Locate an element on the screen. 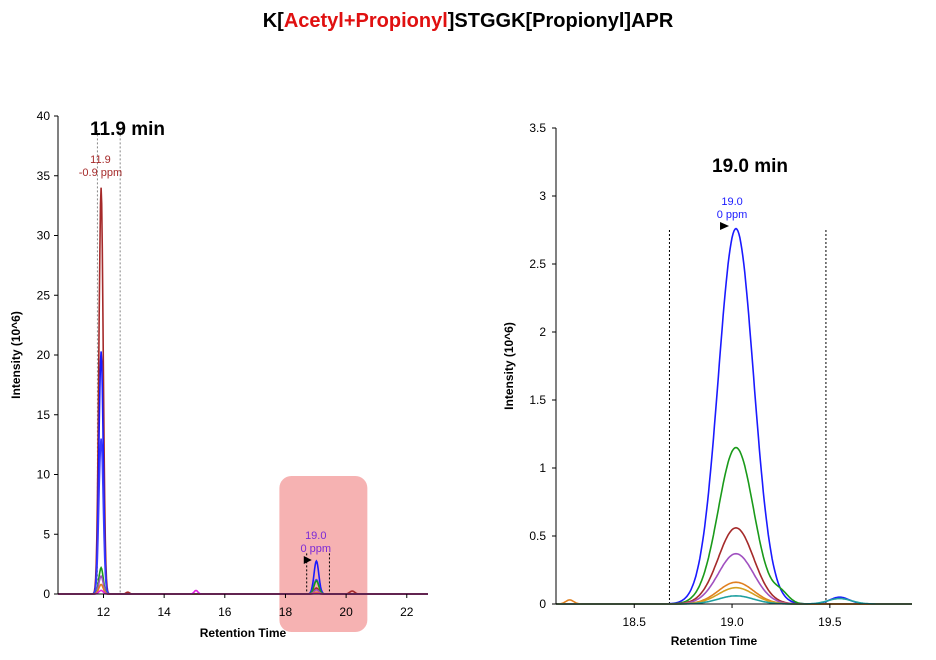 The width and height of the screenshot is (936, 660). left-x-tick-label: 12 is located at coordinates (104, 612).